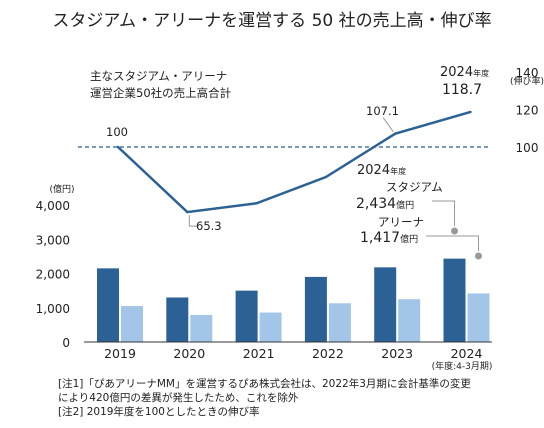  I want to click on bar-arena-2022, so click(339, 322).